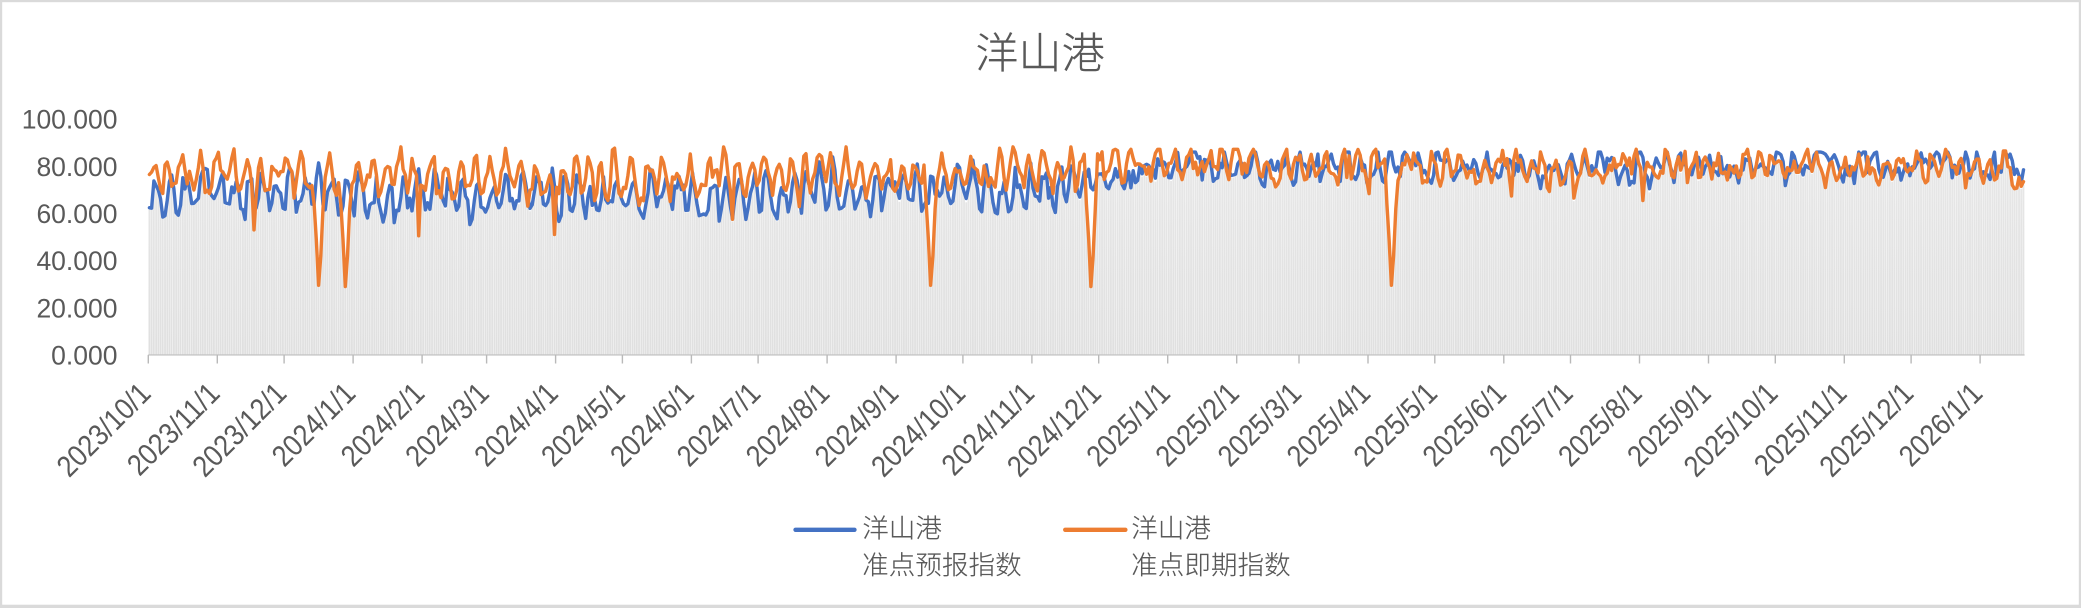 Image resolution: width=2081 pixels, height=613 pixels. What do you see at coordinates (76, 261) in the screenshot?
I see `svg-text: 40.000` at bounding box center [76, 261].